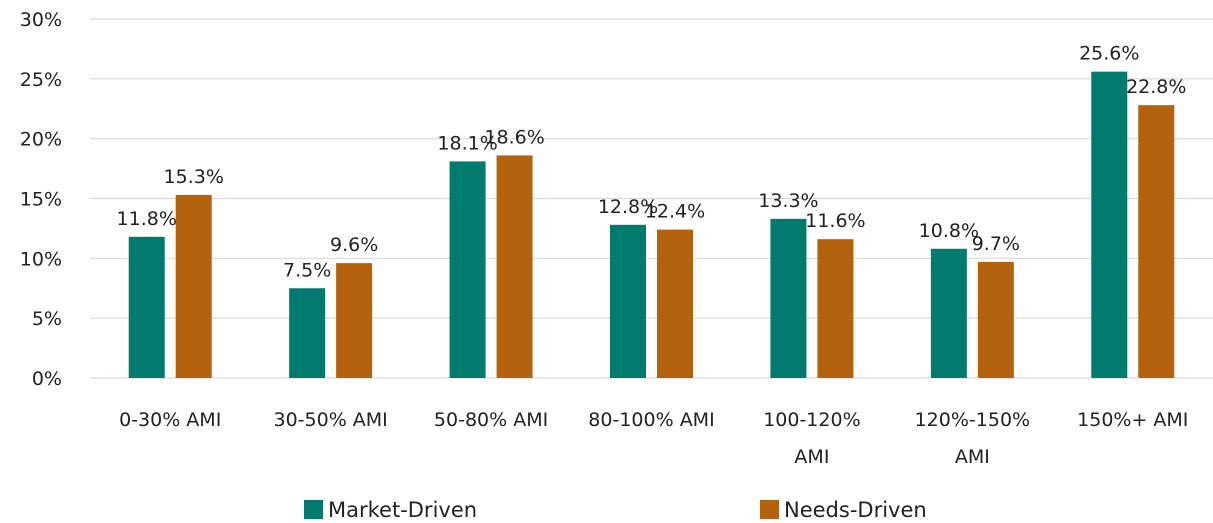  What do you see at coordinates (514, 137) in the screenshot?
I see `data-label: 18.6%` at bounding box center [514, 137].